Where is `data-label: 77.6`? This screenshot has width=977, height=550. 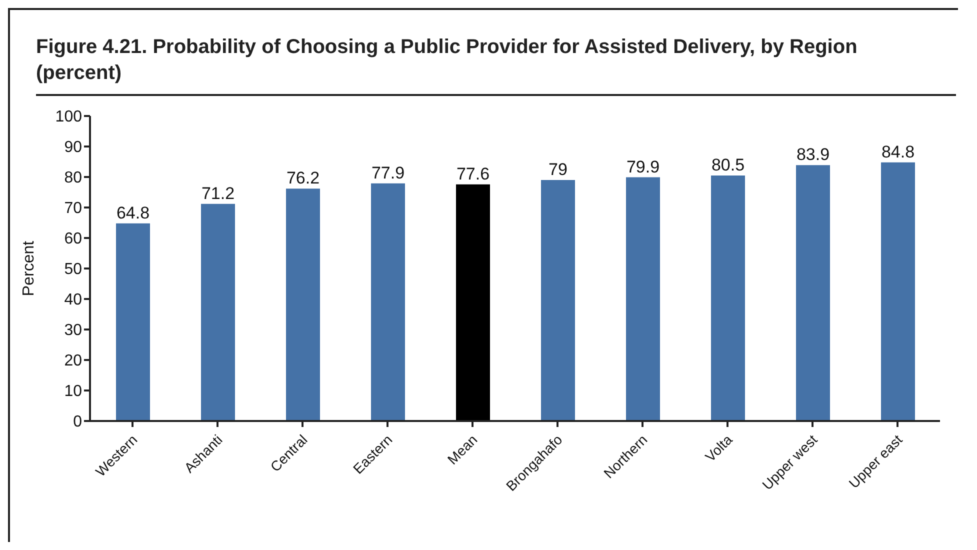 data-label: 77.6 is located at coordinates (473, 174).